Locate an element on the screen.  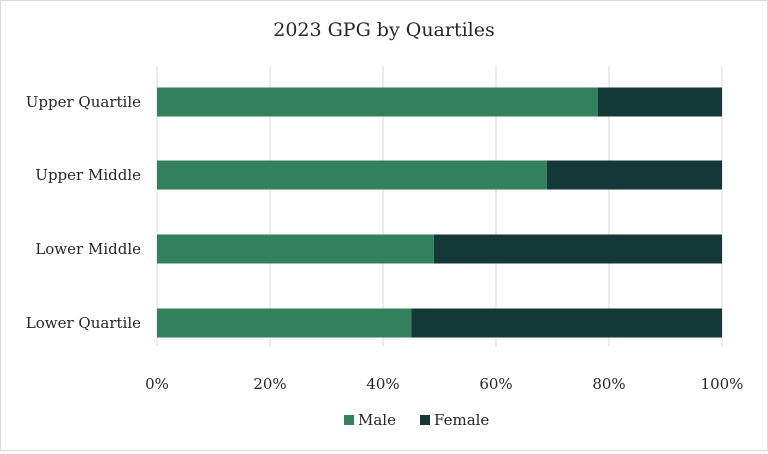
x-tick-label: 80% is located at coordinates (608, 384).